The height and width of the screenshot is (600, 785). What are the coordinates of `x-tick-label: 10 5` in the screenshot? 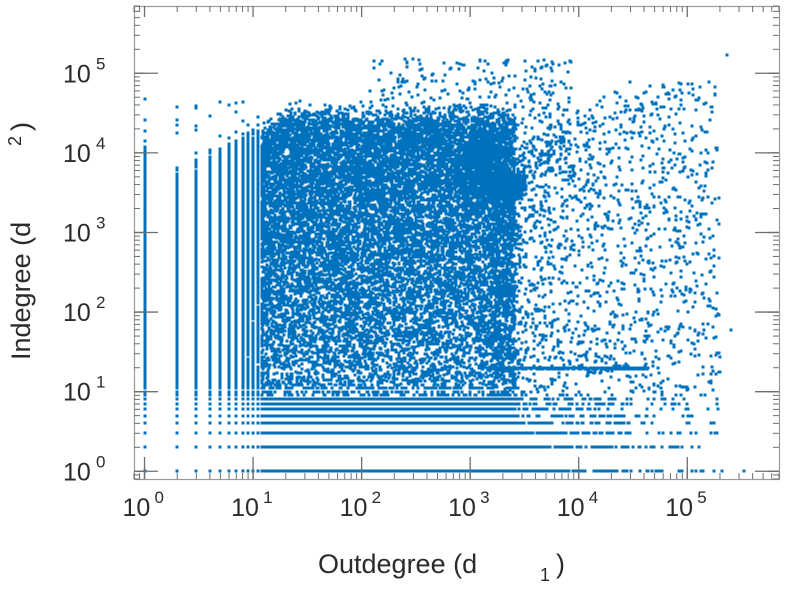 It's located at (685, 505).